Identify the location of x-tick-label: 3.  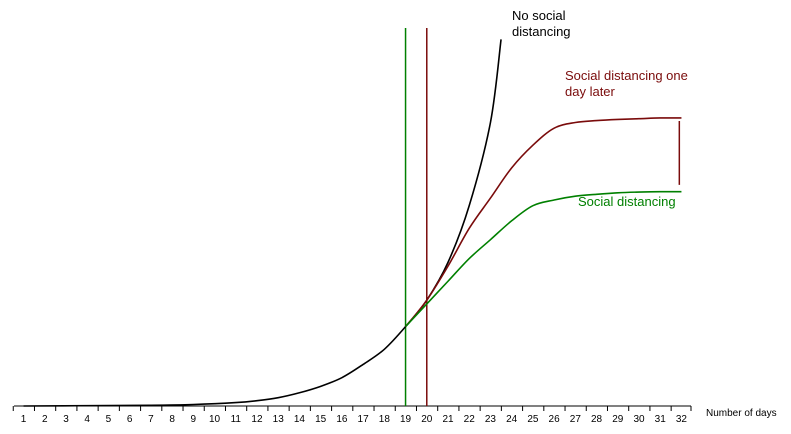
(66, 419).